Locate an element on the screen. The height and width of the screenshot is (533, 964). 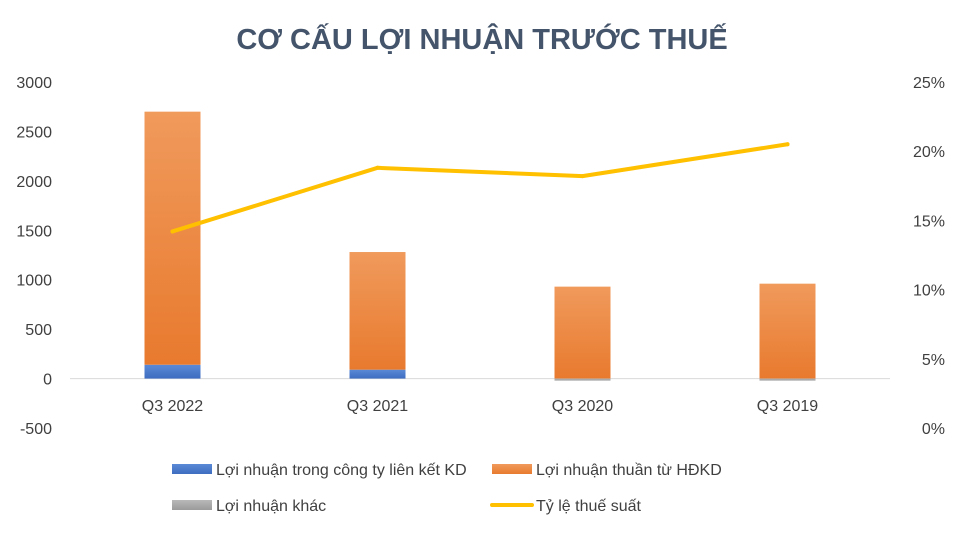
category-label: Q3 2021 is located at coordinates (377, 406).